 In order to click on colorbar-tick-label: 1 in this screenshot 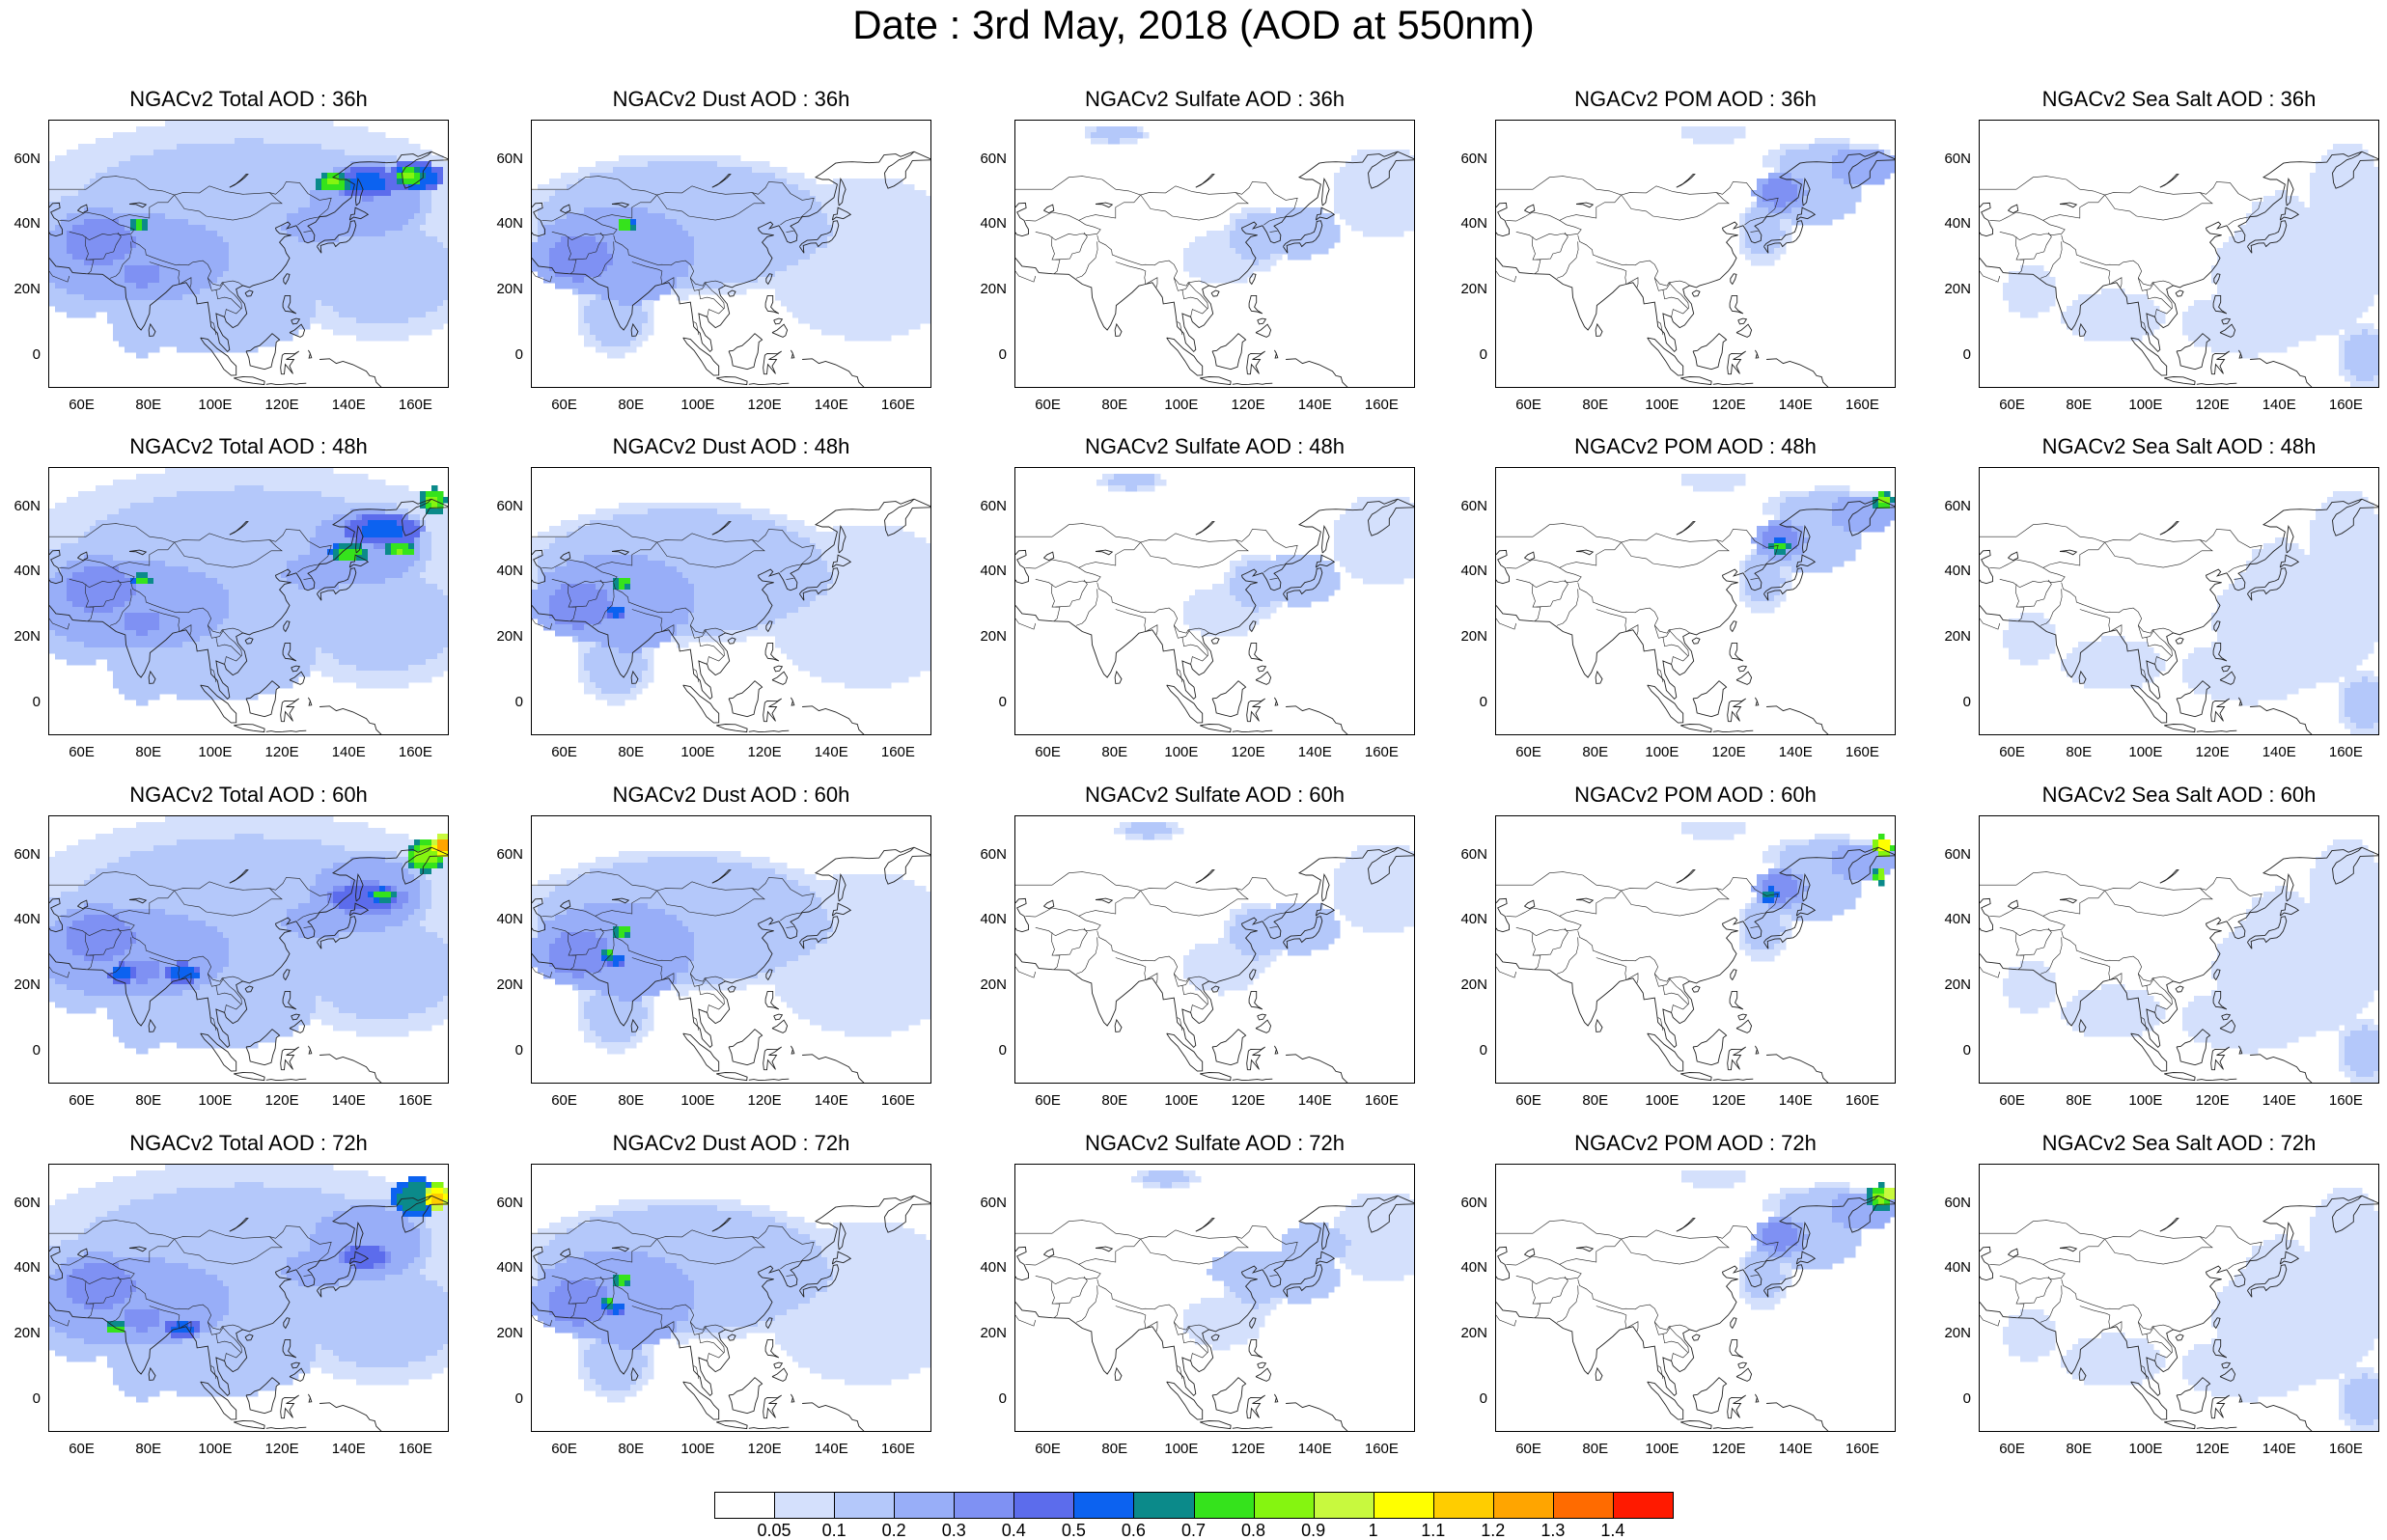, I will do `click(1373, 1530)`.